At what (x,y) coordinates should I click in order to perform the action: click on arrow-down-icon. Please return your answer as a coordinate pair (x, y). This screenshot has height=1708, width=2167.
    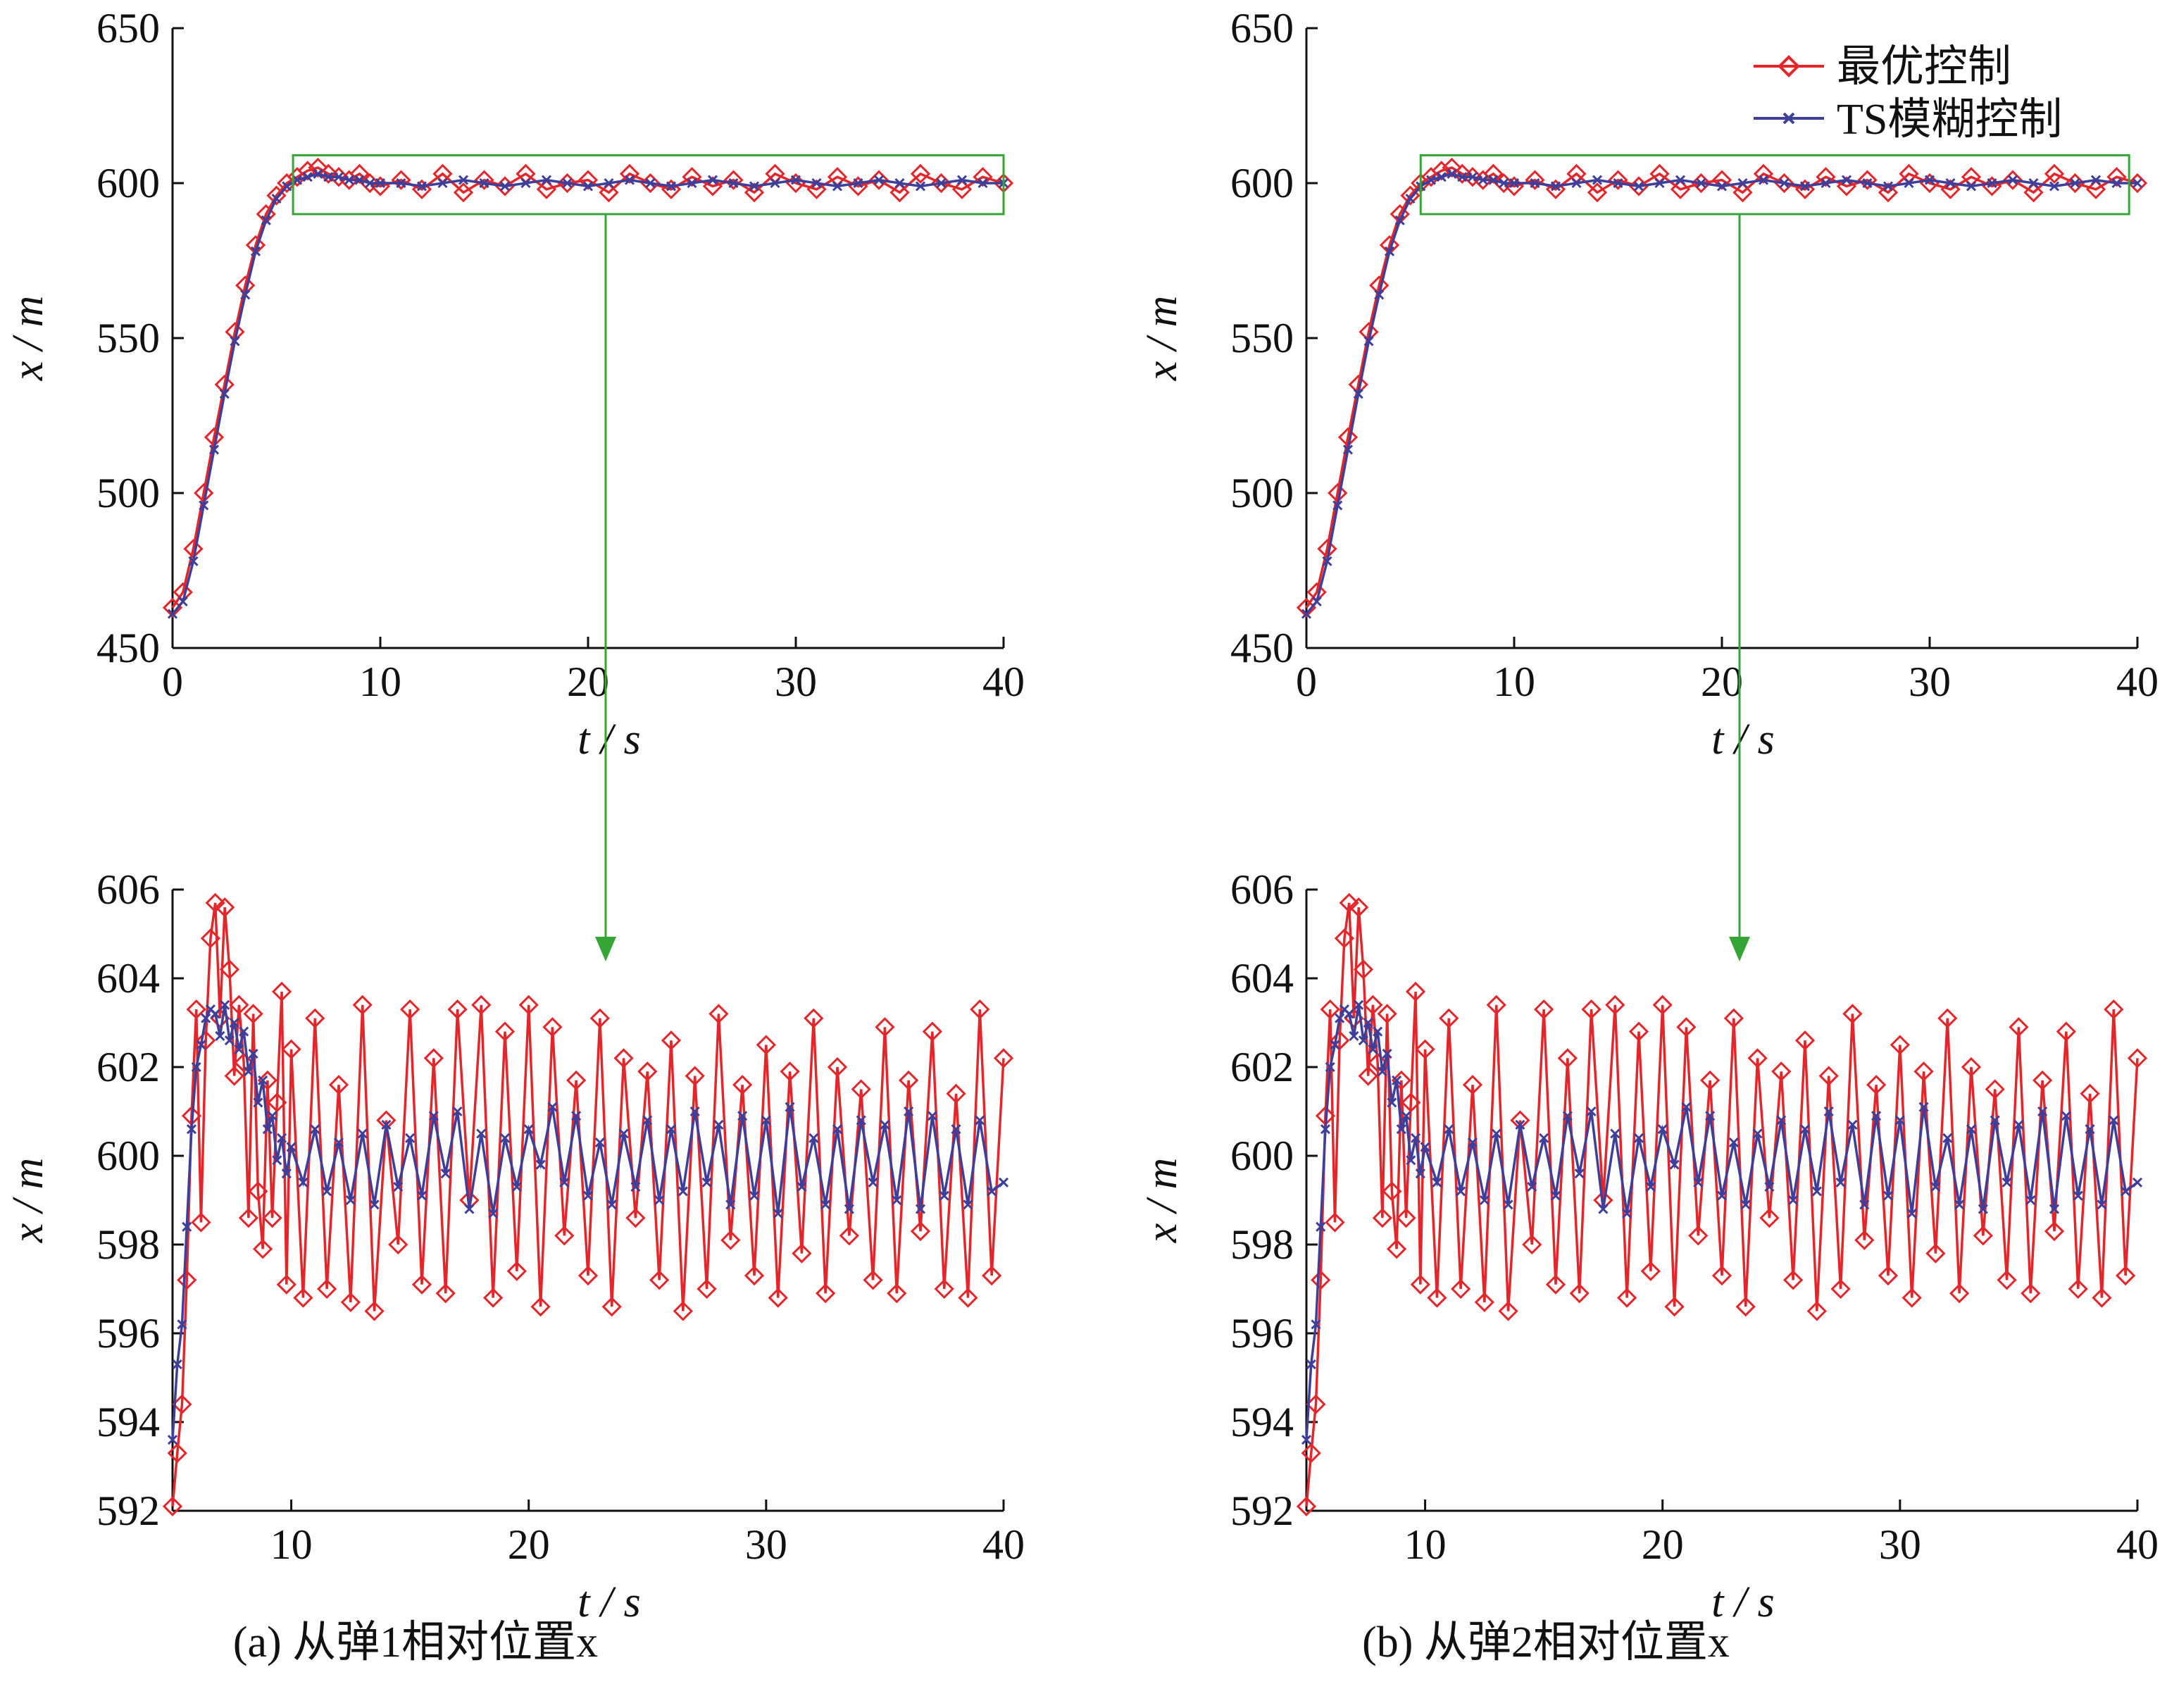
    Looking at the image, I should click on (1739, 949).